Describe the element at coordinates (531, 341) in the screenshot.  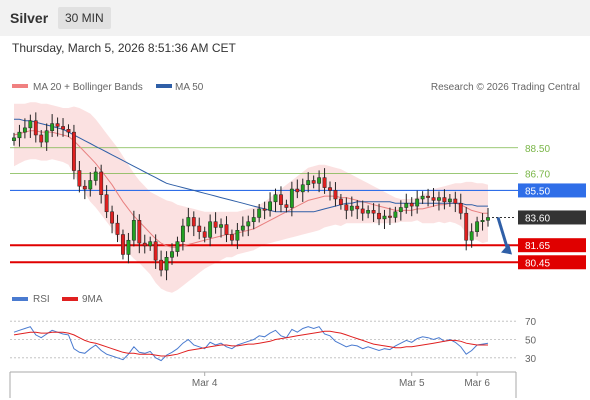
I see `rsi-tick-label: 50` at that location.